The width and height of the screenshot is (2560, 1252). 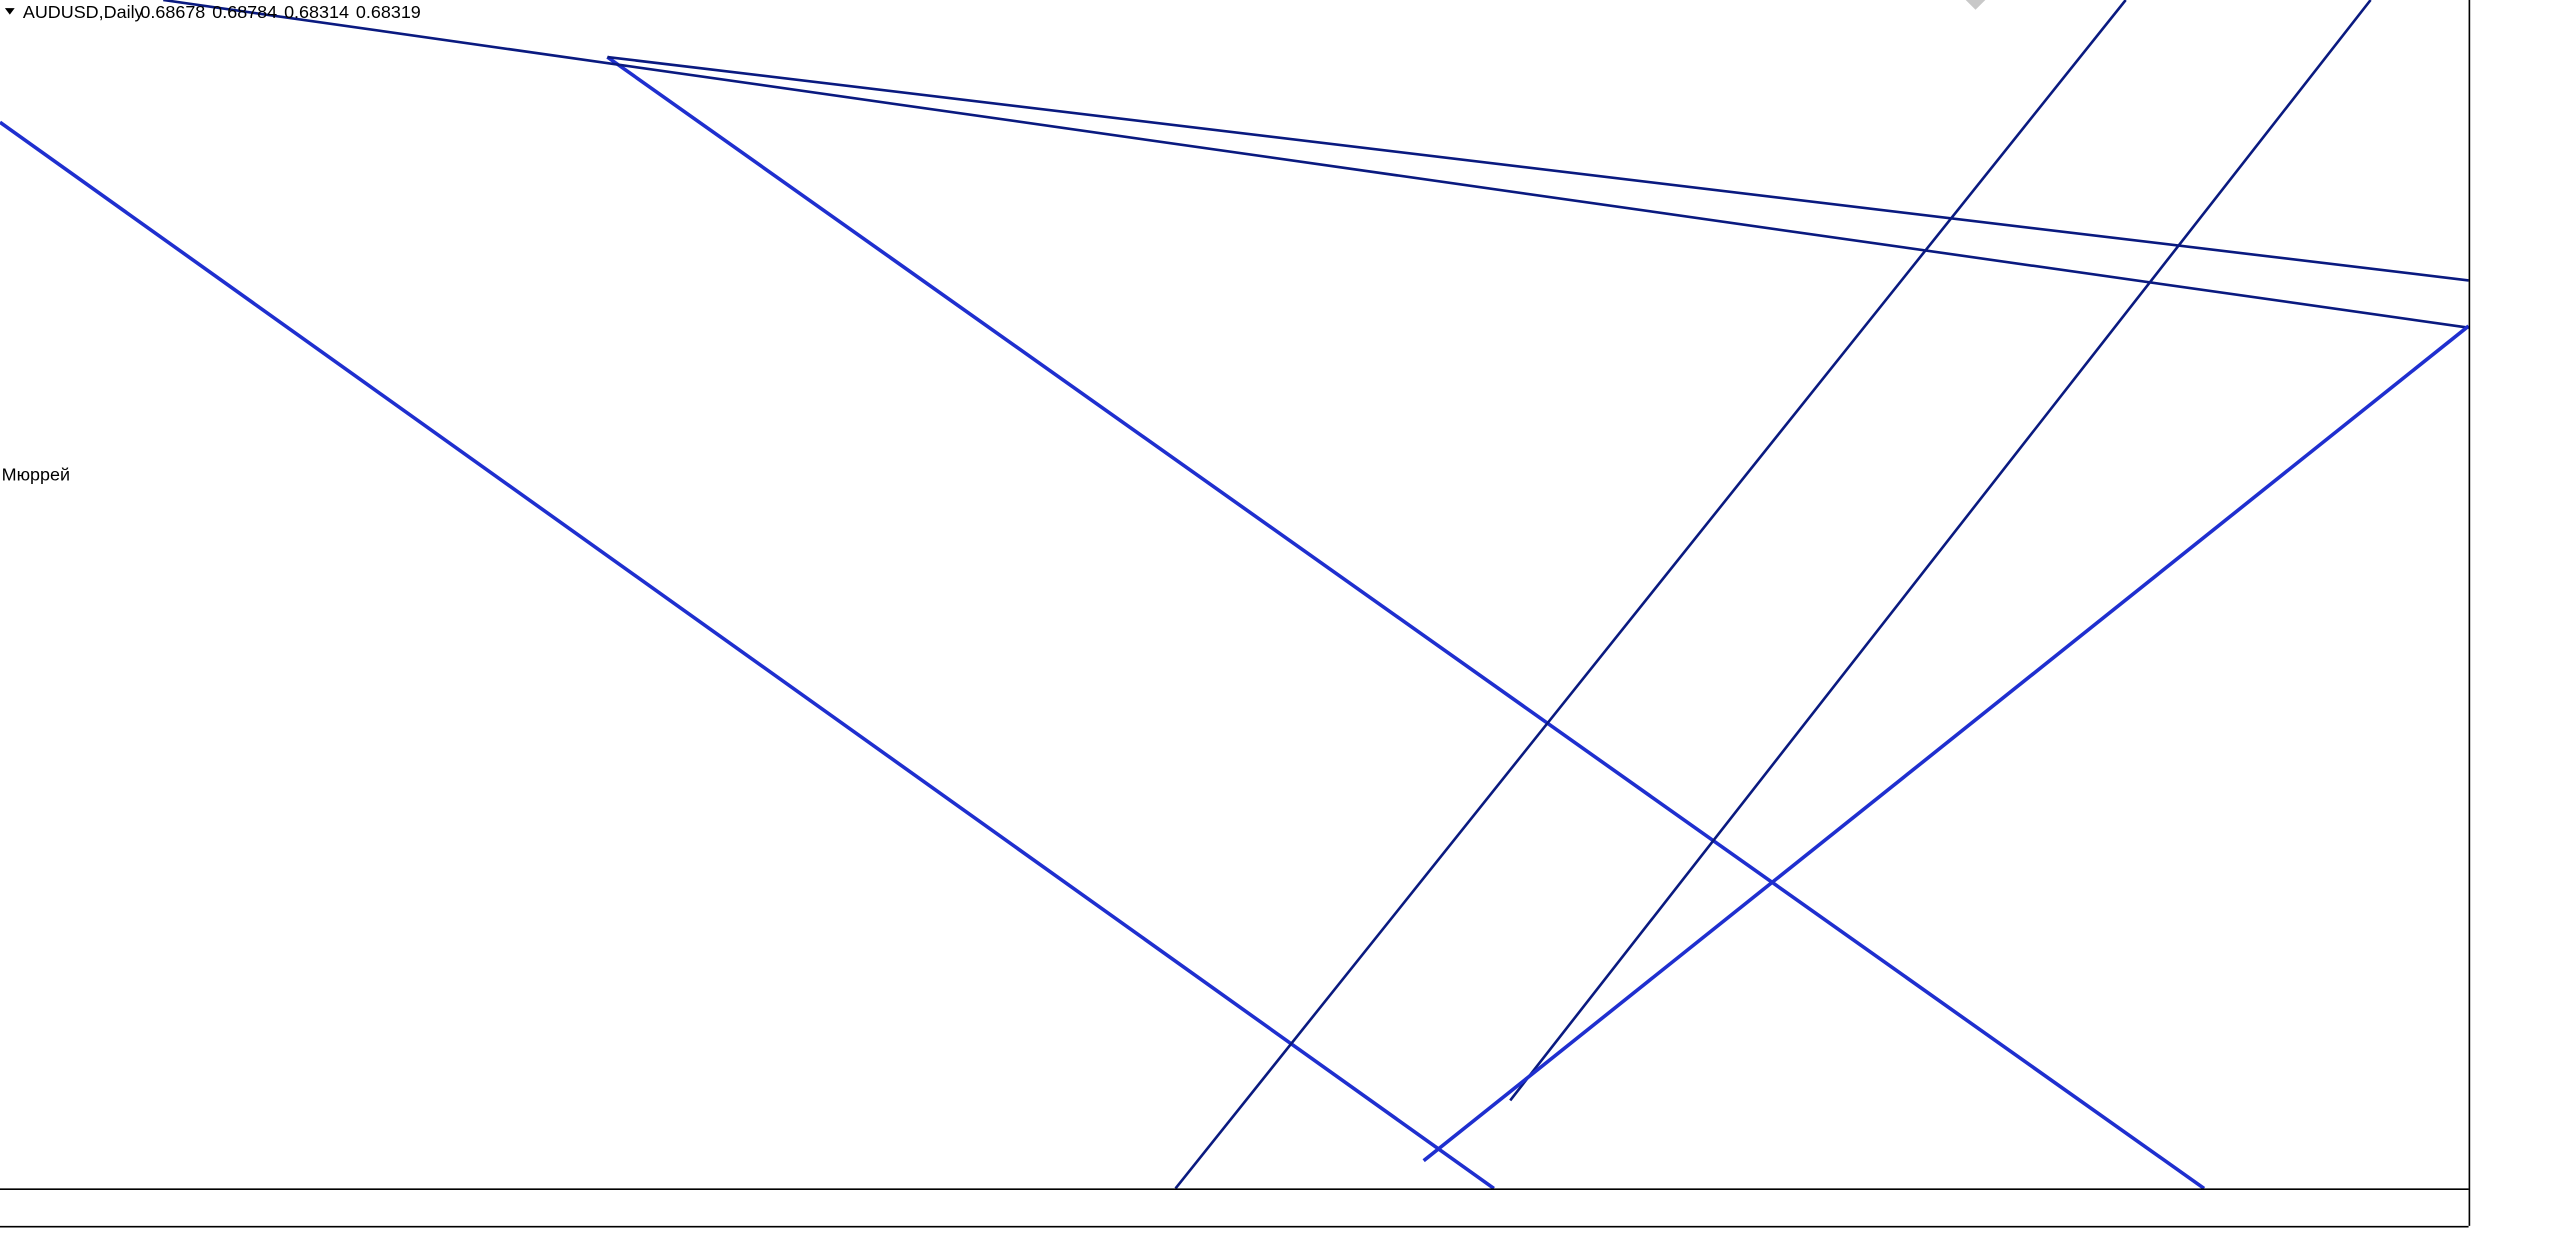 I want to click on ohlc-value: 0.68784, so click(x=244, y=12).